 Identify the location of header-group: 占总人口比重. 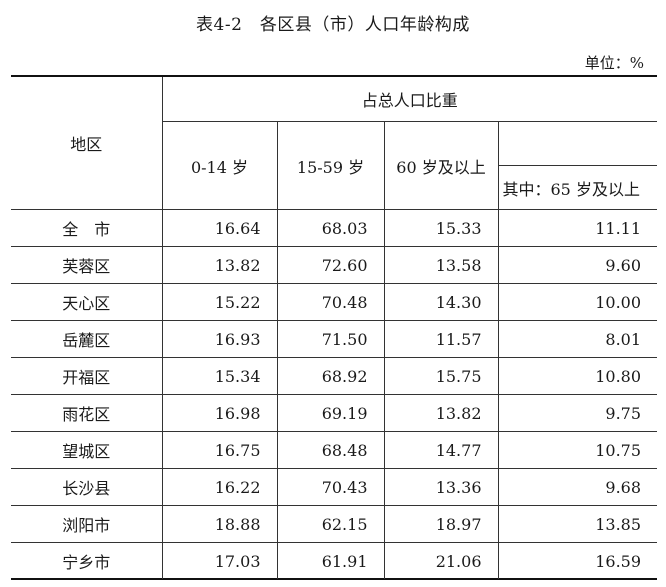
(409, 99).